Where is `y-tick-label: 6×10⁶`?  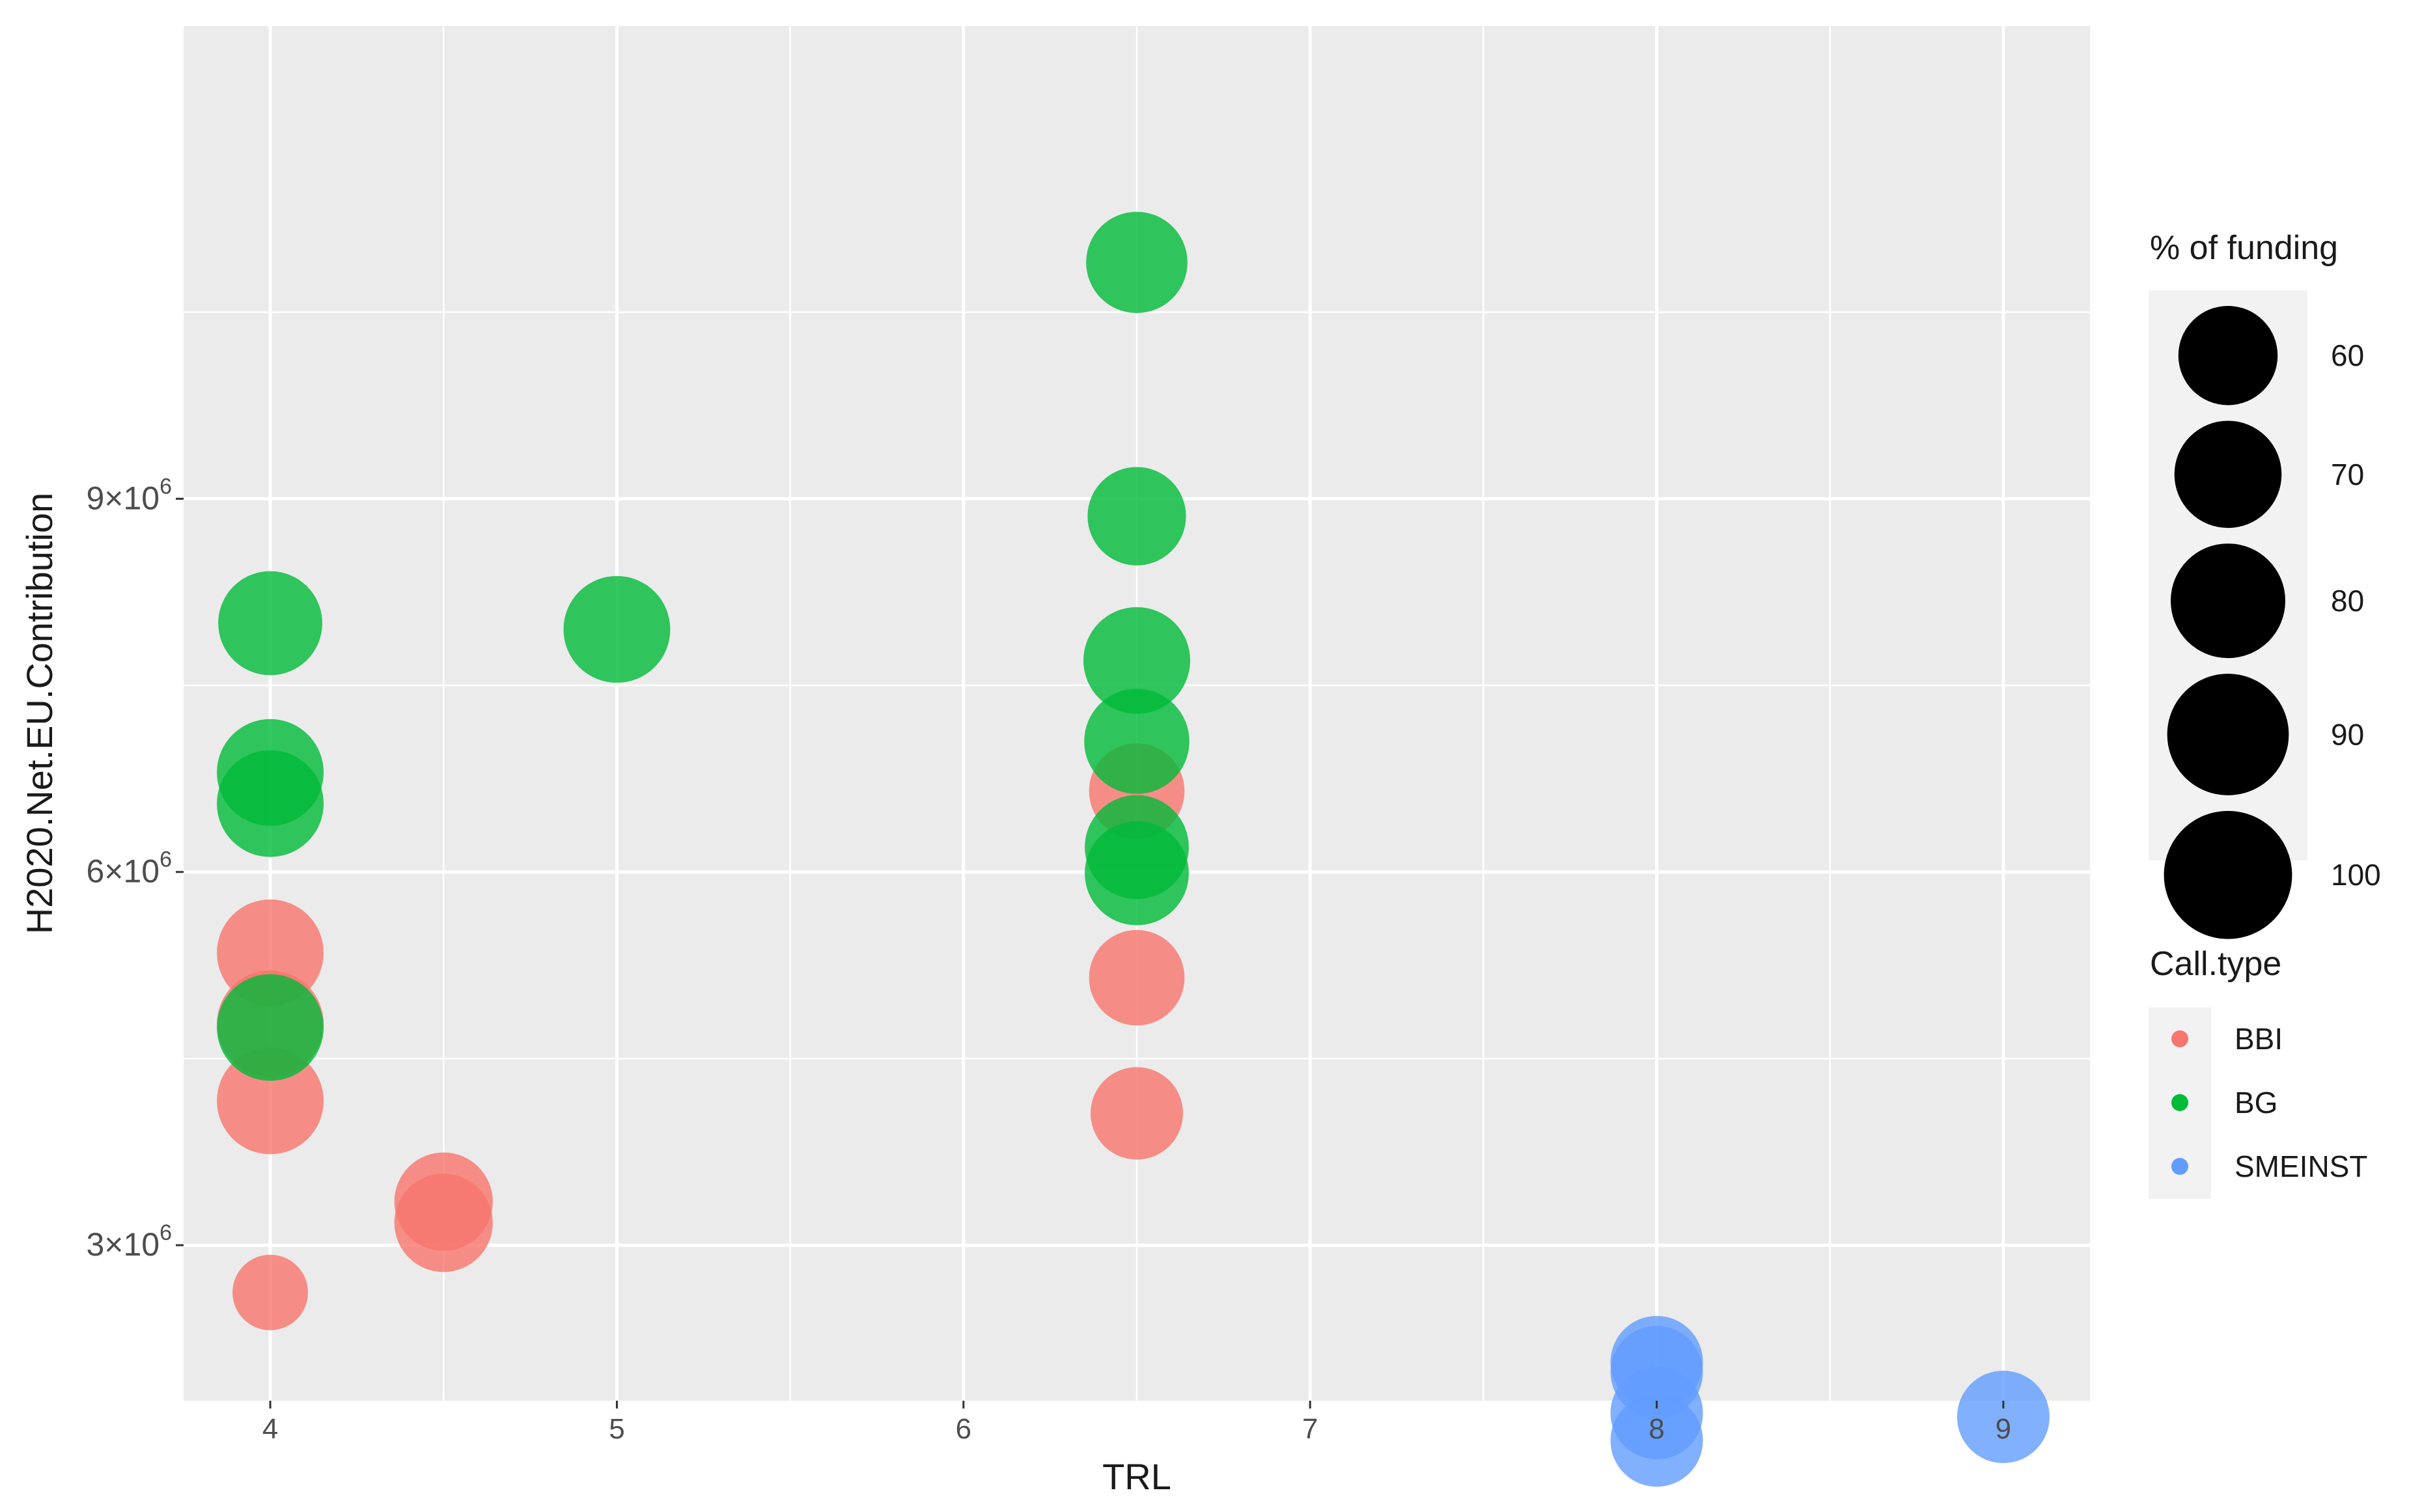 y-tick-label: 6×10⁶ is located at coordinates (129, 868).